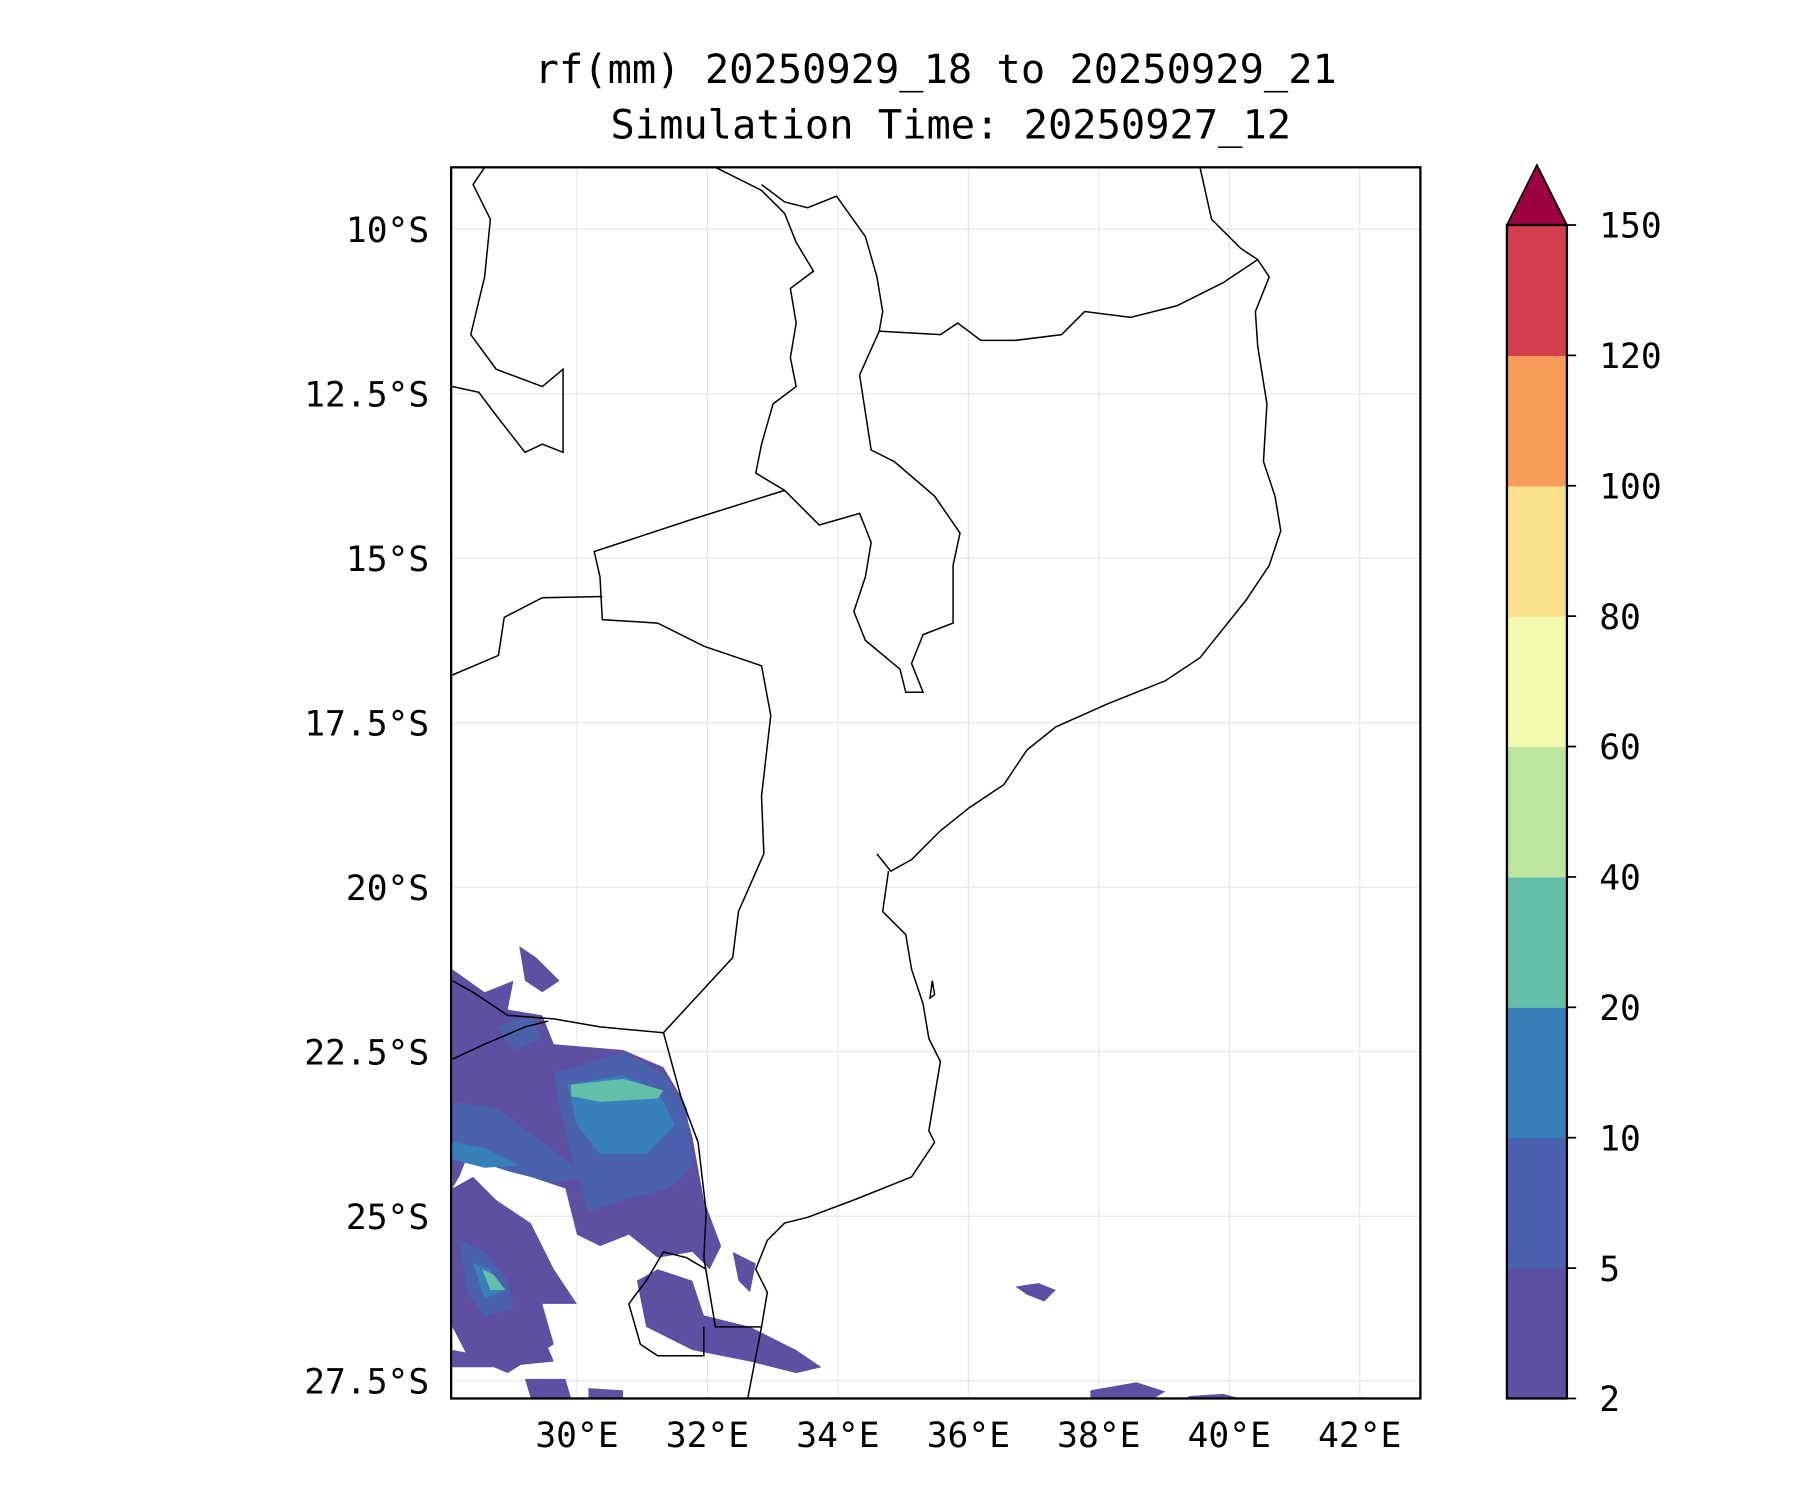  Describe the element at coordinates (366, 395) in the screenshot. I see `y-tick-label: 12.5°S` at that location.